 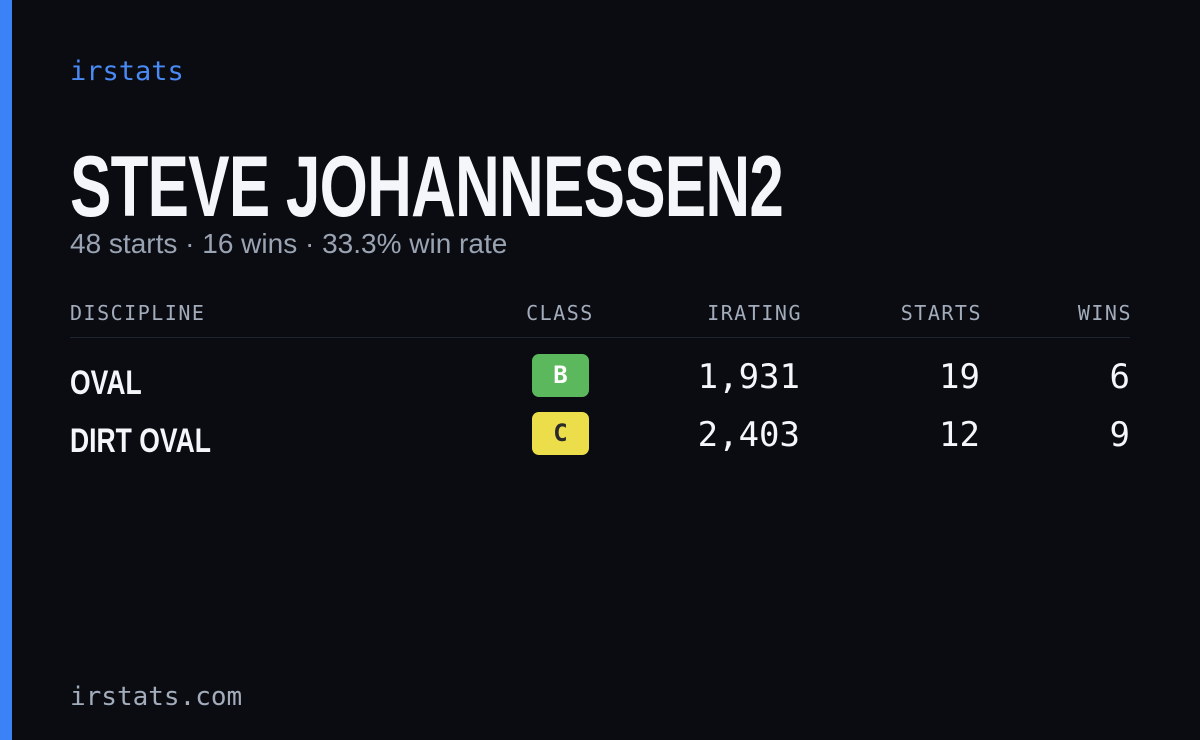 What do you see at coordinates (748, 377) in the screenshot?
I see `irating: 1,931` at bounding box center [748, 377].